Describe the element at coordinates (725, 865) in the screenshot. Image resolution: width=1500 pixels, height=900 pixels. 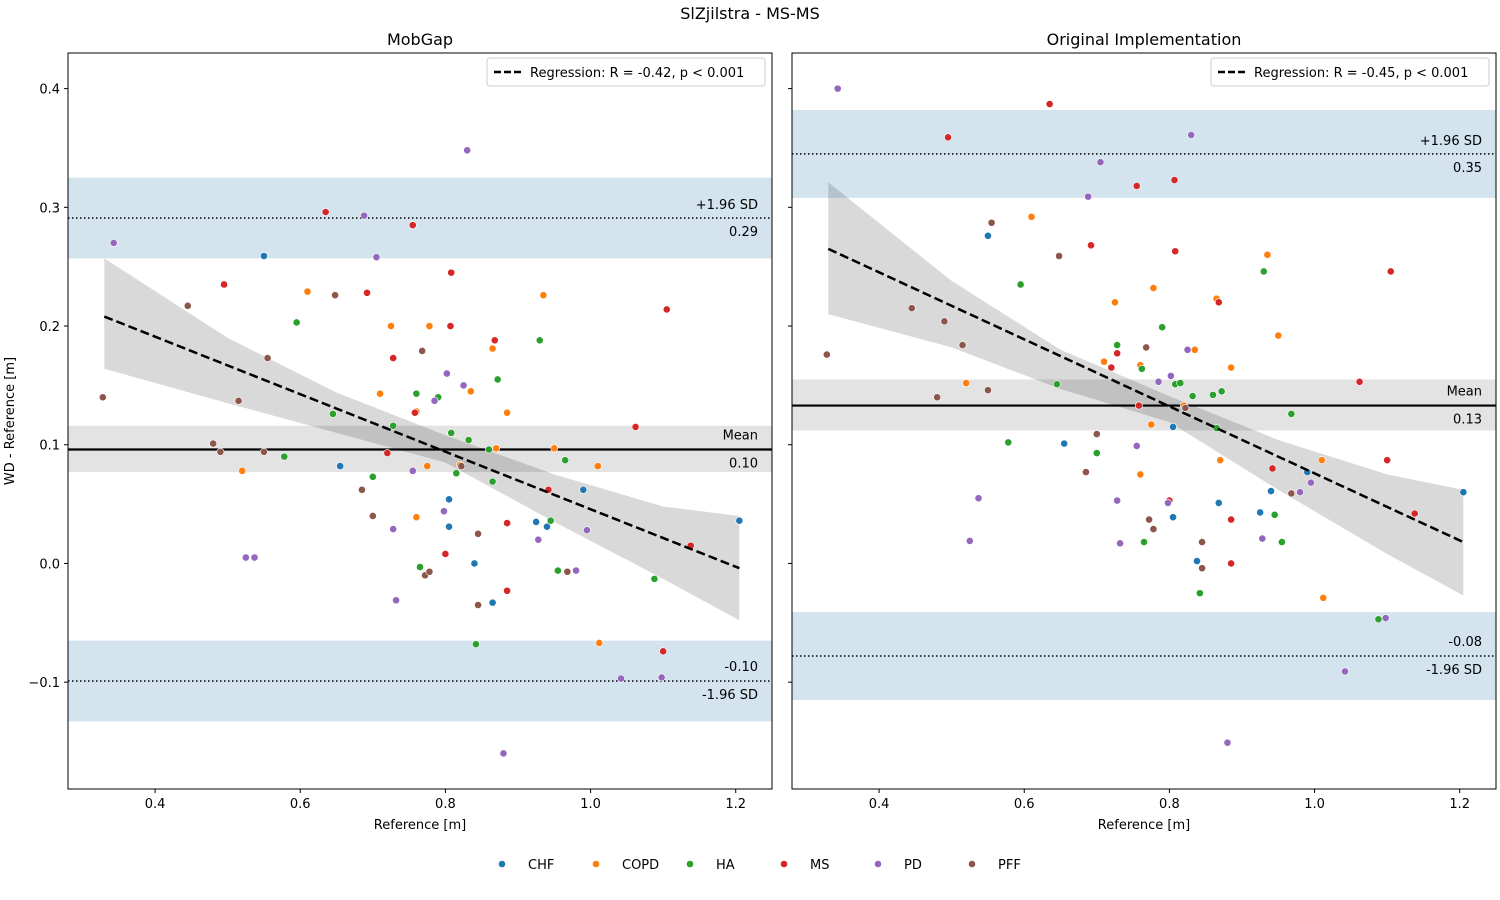
I see `legend-label-ha: HA` at that location.